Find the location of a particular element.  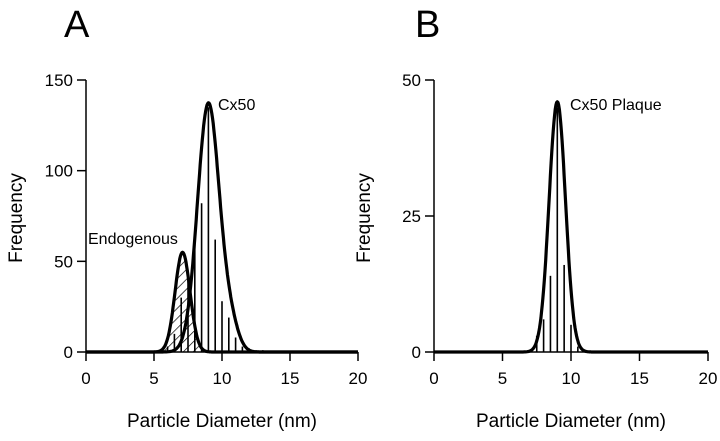

y-tick-label: 100 is located at coordinates (59, 171).